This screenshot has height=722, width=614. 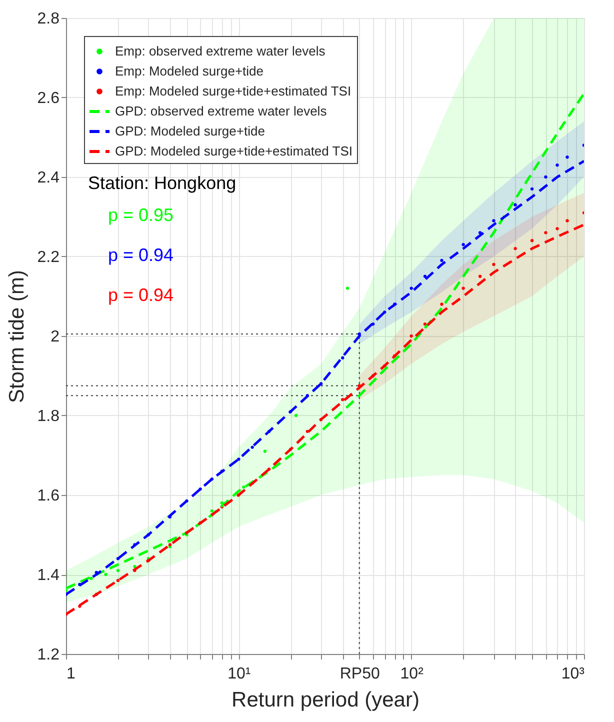 I want to click on y-axis-title: Storm tide (m), so click(x=16, y=337).